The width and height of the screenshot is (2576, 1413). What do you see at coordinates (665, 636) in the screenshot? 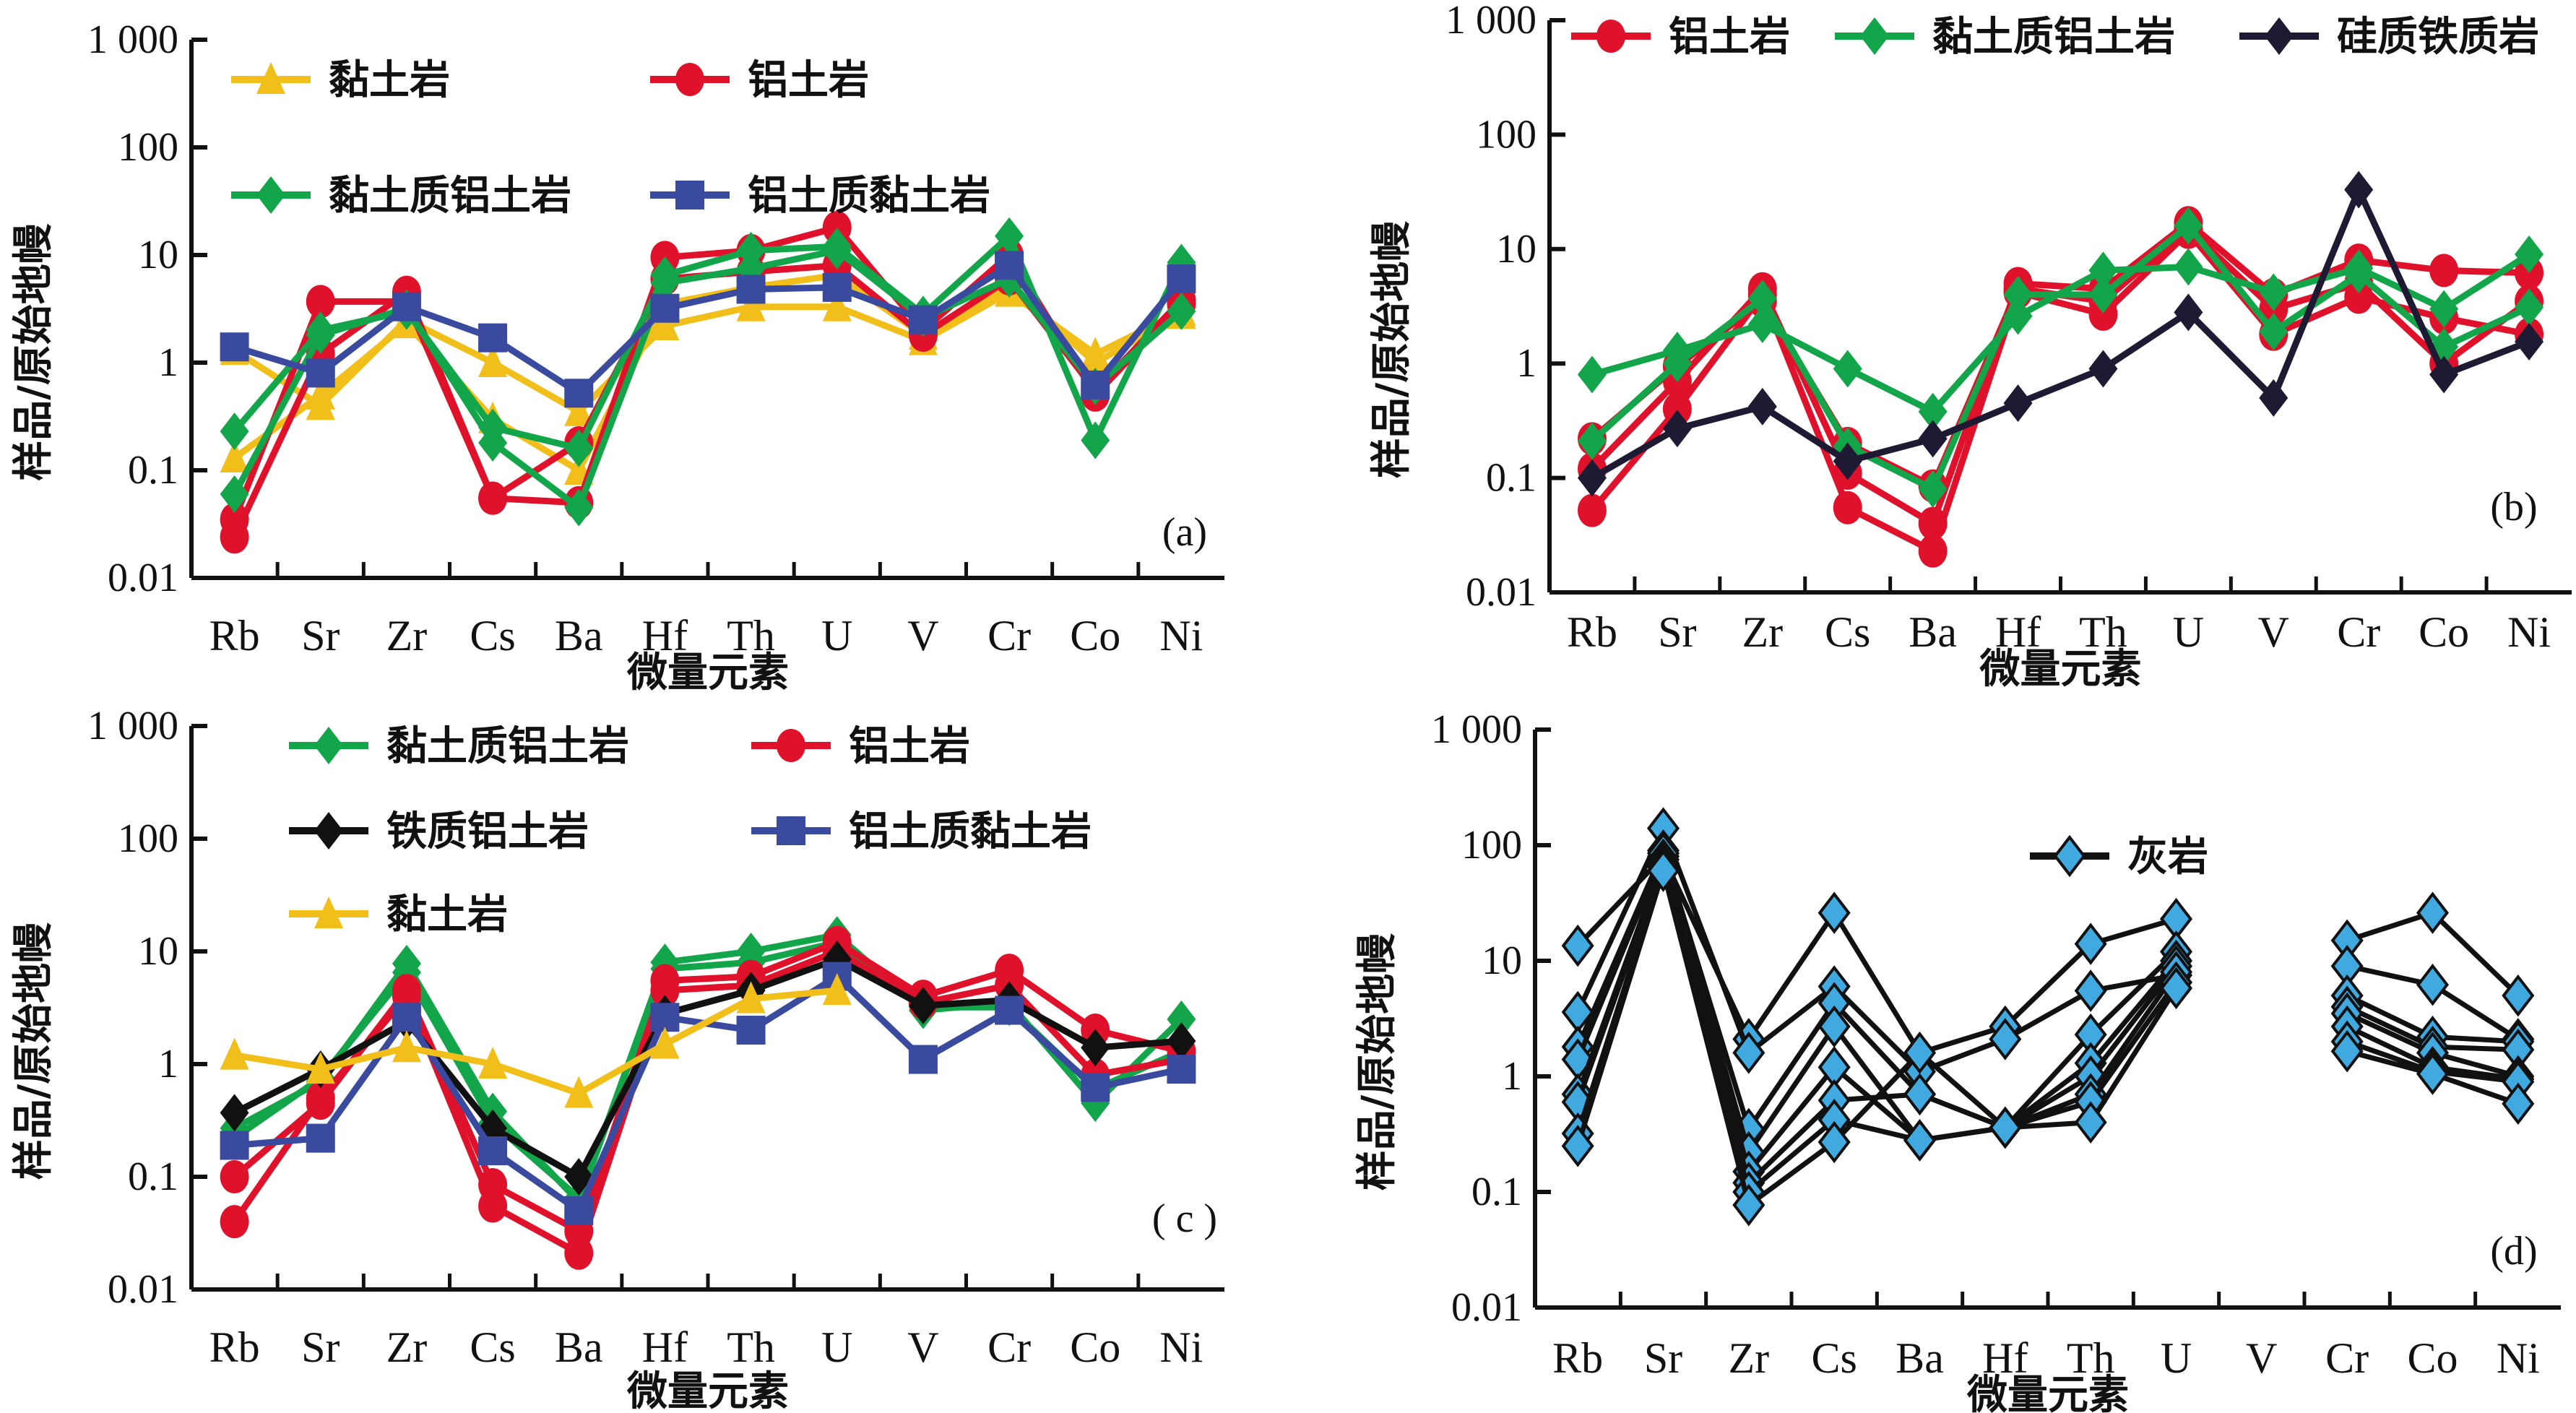
I see `x-tick-label: Hf` at bounding box center [665, 636].